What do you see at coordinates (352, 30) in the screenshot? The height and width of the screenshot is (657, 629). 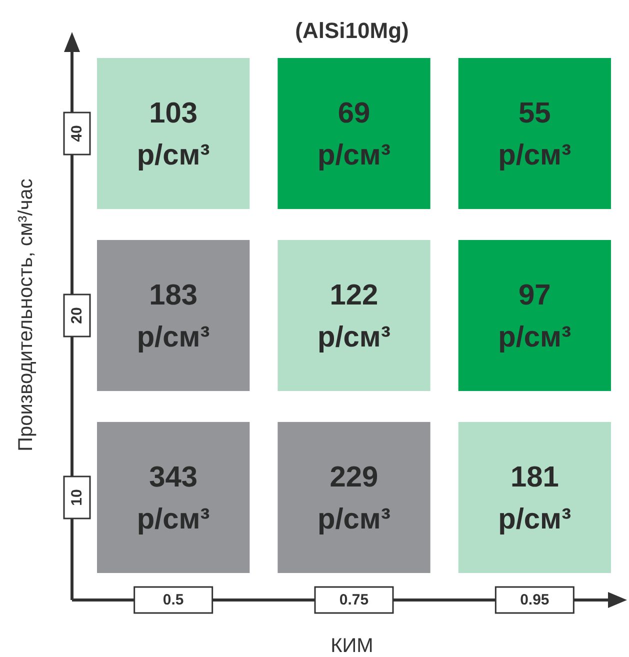 I see `chart-title: (AlSi10Mg)` at bounding box center [352, 30].